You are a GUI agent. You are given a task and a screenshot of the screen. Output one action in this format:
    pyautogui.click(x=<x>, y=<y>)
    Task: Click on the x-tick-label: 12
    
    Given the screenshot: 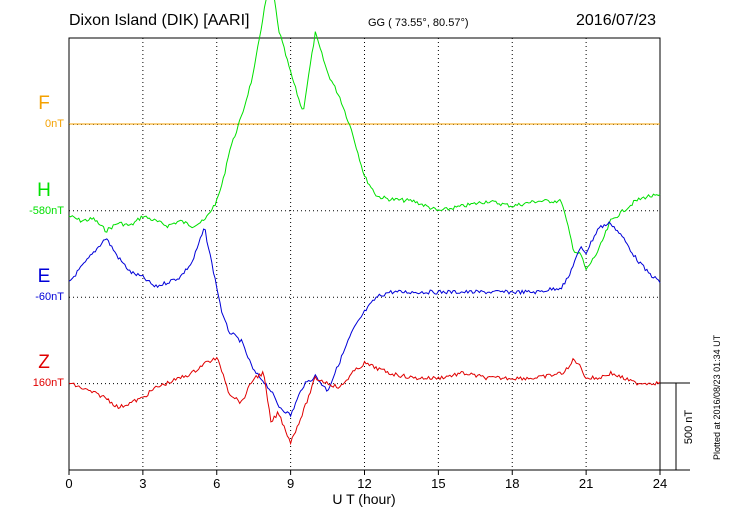 What is the action you would take?
    pyautogui.click(x=364, y=483)
    